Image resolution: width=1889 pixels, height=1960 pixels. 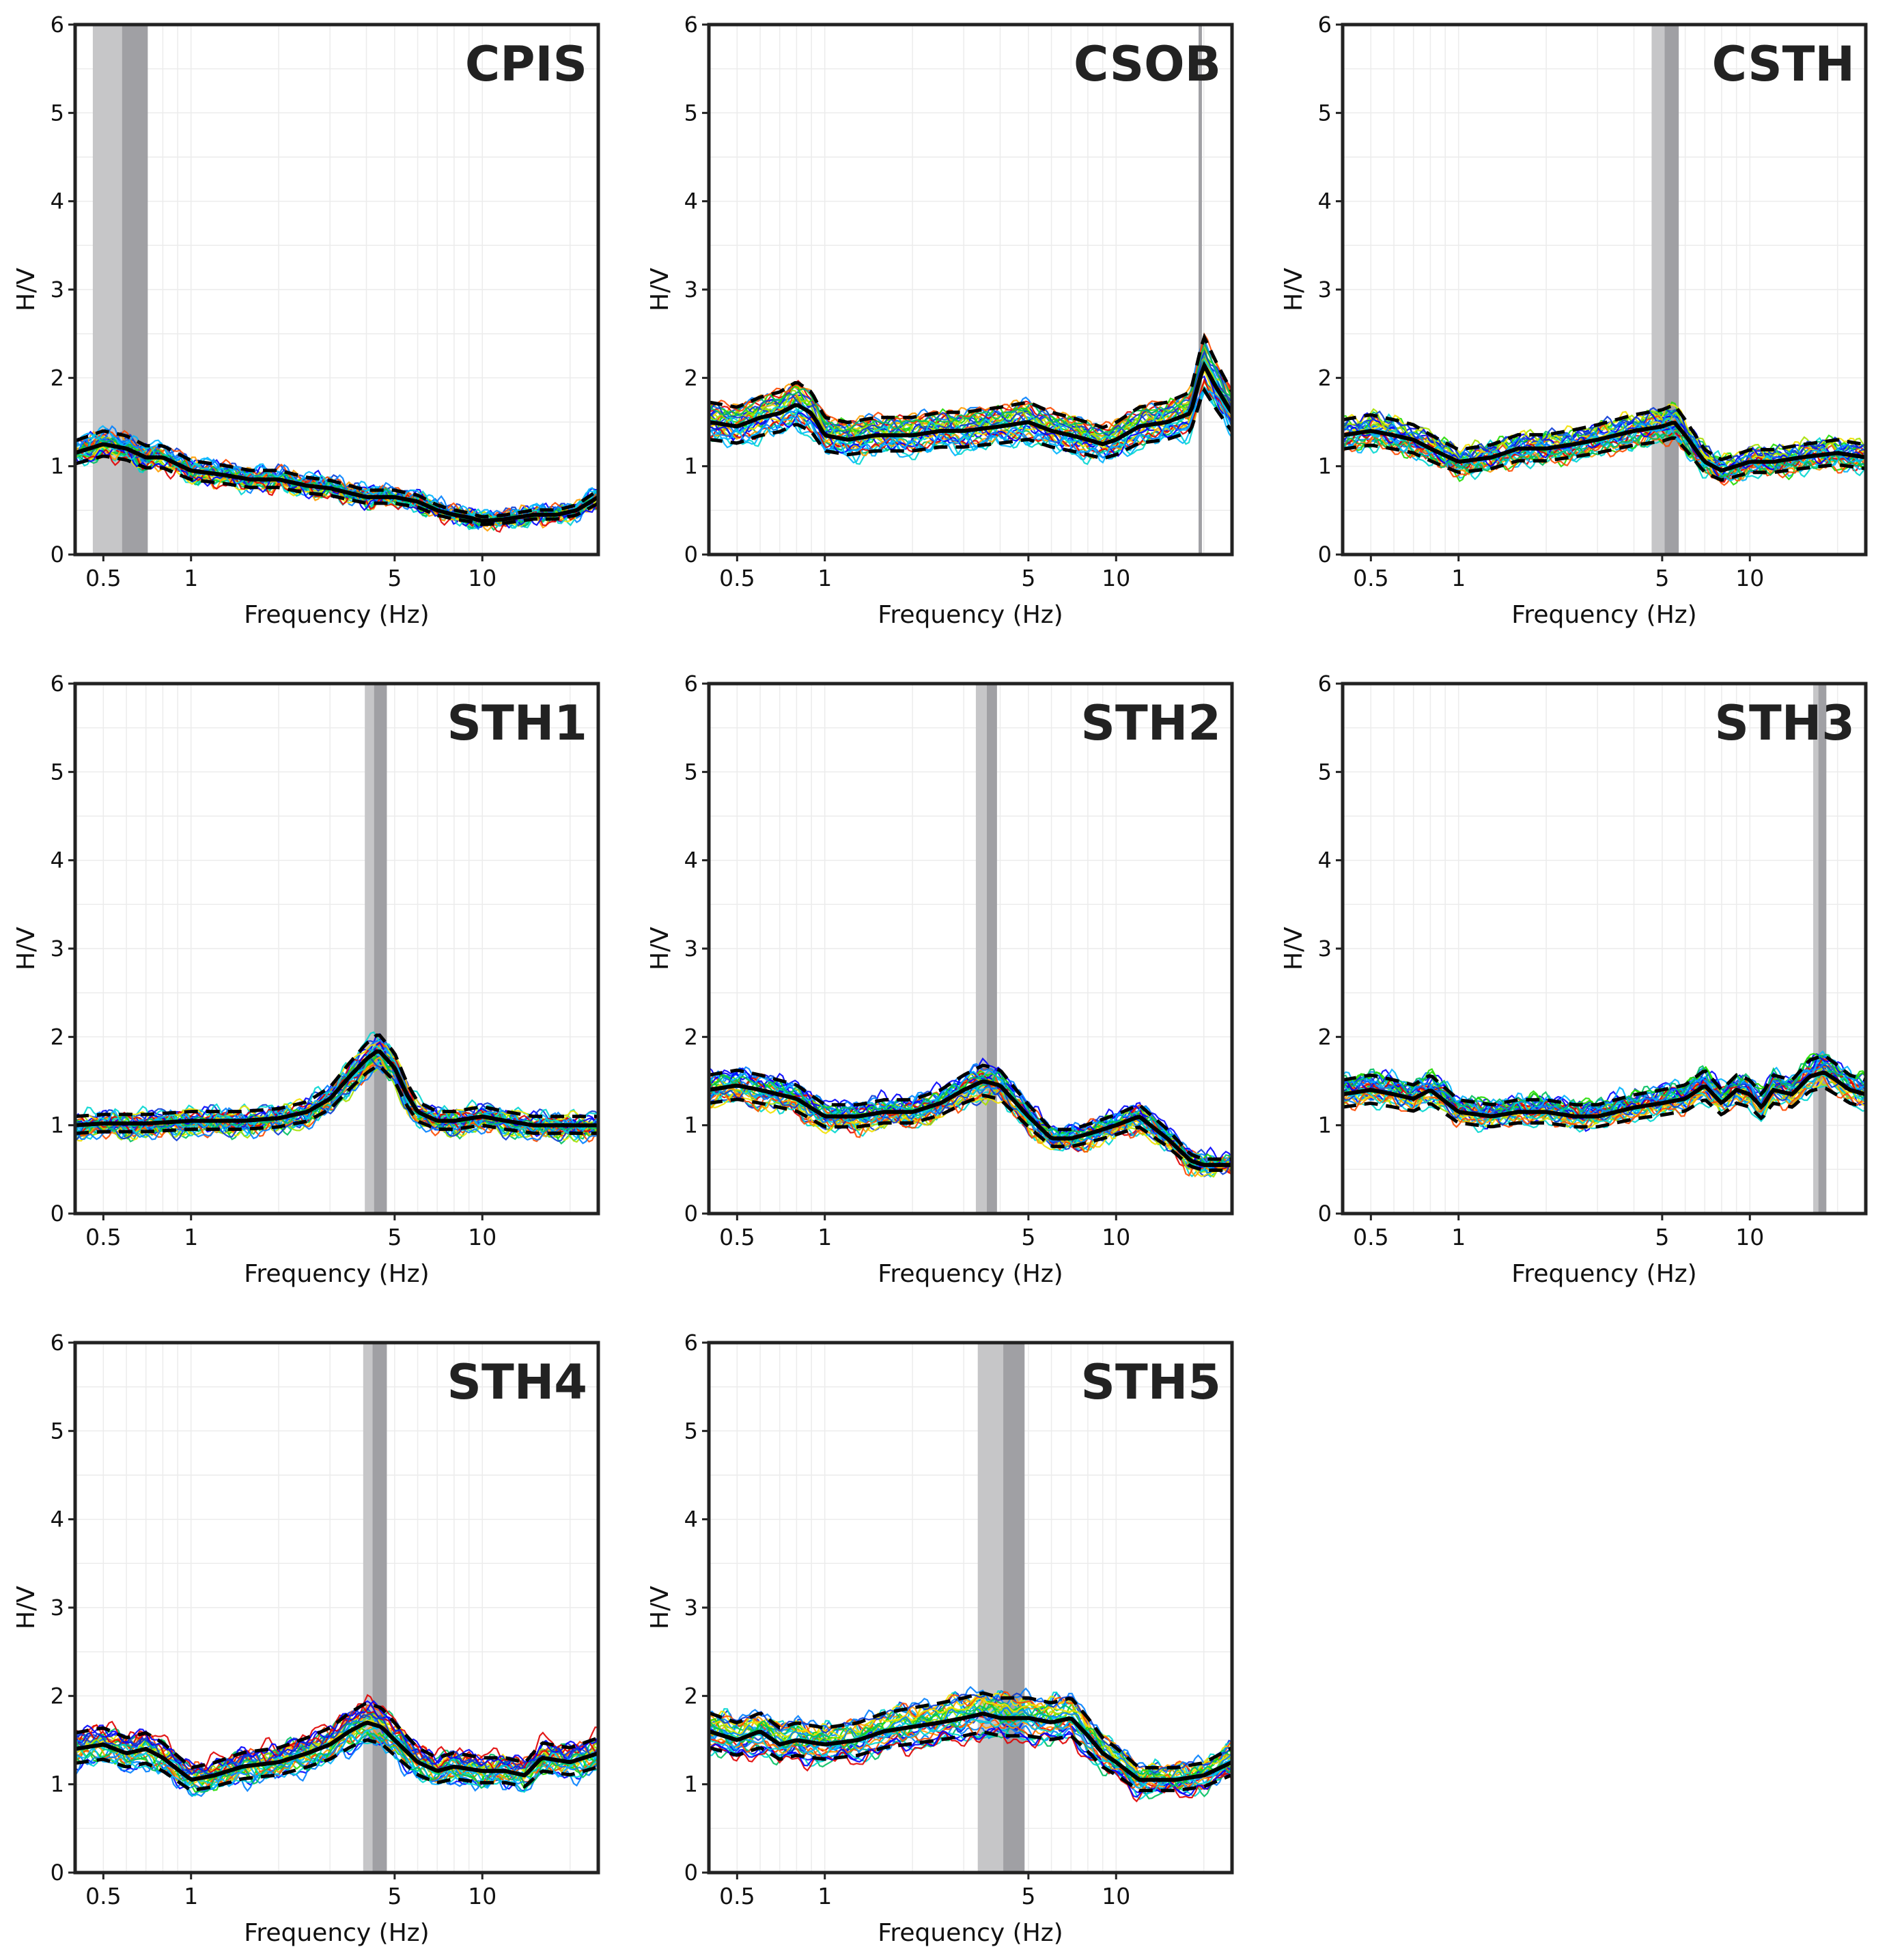 I want to click on panel-sth2: 0 1 2 3 4 5 6 0.5 1 5 10 Frequency (Hz) H/V STH2, so click(x=940, y=979).